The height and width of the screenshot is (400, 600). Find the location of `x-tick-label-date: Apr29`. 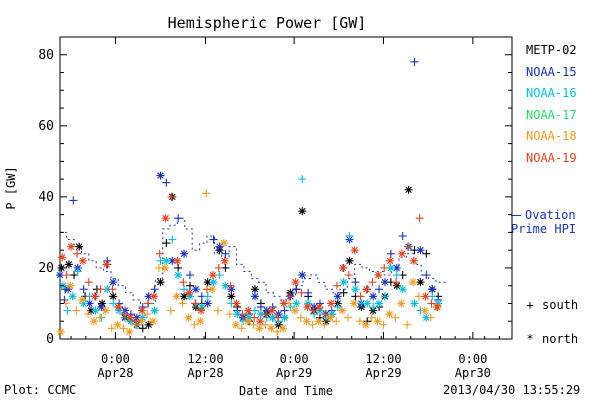

x-tick-label-date: Apr29 is located at coordinates (294, 373).